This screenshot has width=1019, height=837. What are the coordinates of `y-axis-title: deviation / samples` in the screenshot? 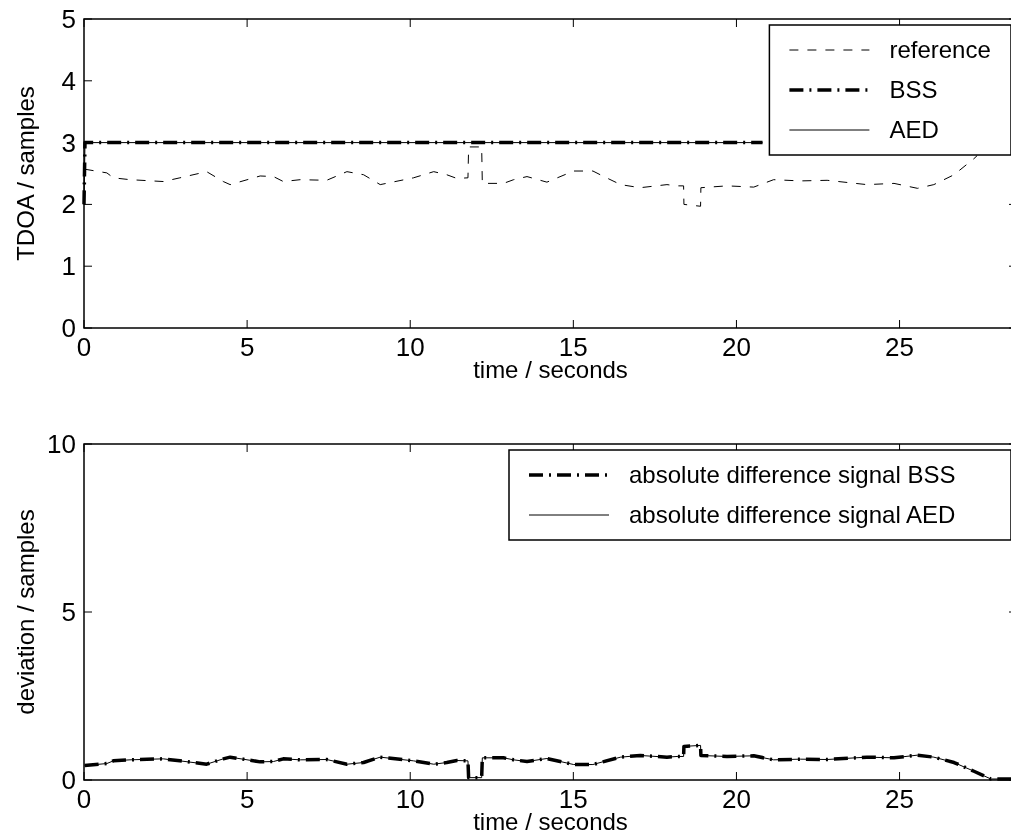 It's located at (25, 612).